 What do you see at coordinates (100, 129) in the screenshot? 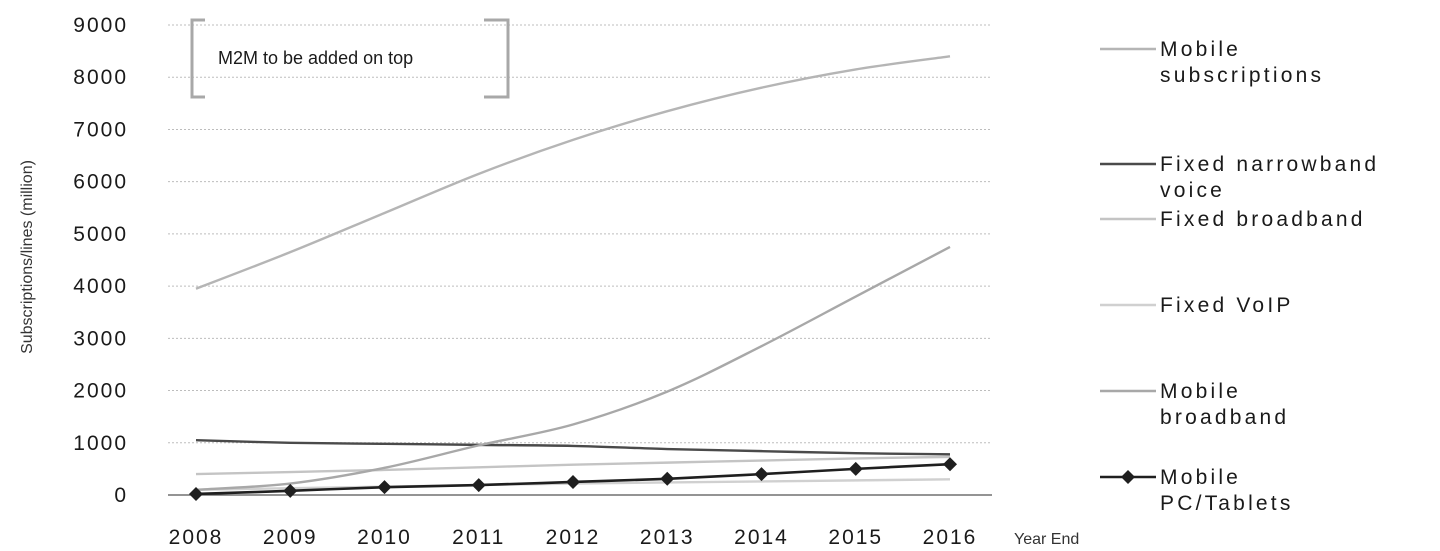
I see `y-tick-label: 7000` at bounding box center [100, 129].